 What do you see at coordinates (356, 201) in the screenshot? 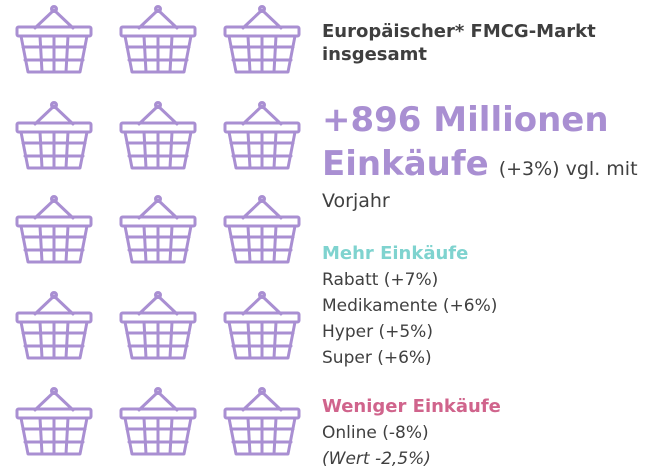
I see `headline-comparison: Vorjahr` at bounding box center [356, 201].